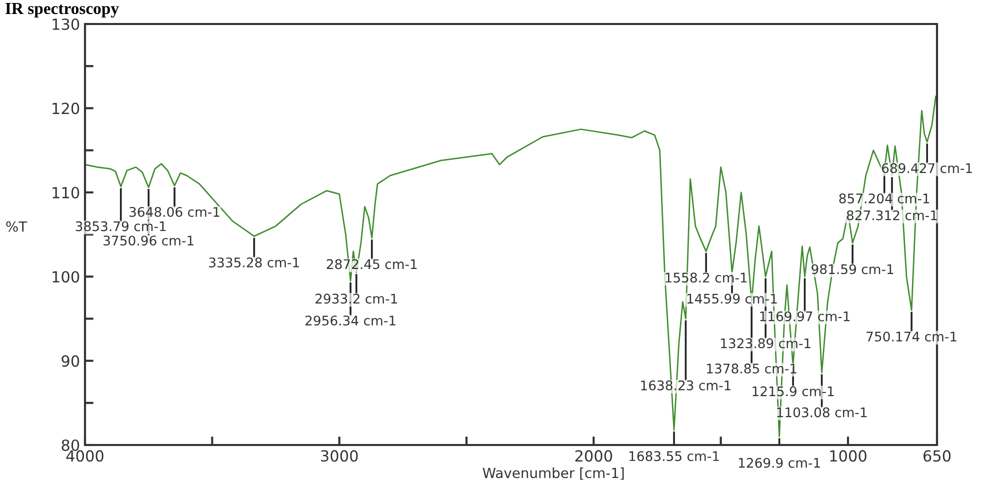  Describe the element at coordinates (121, 226) in the screenshot. I see `annotation: 3853.79 cm-1` at that location.